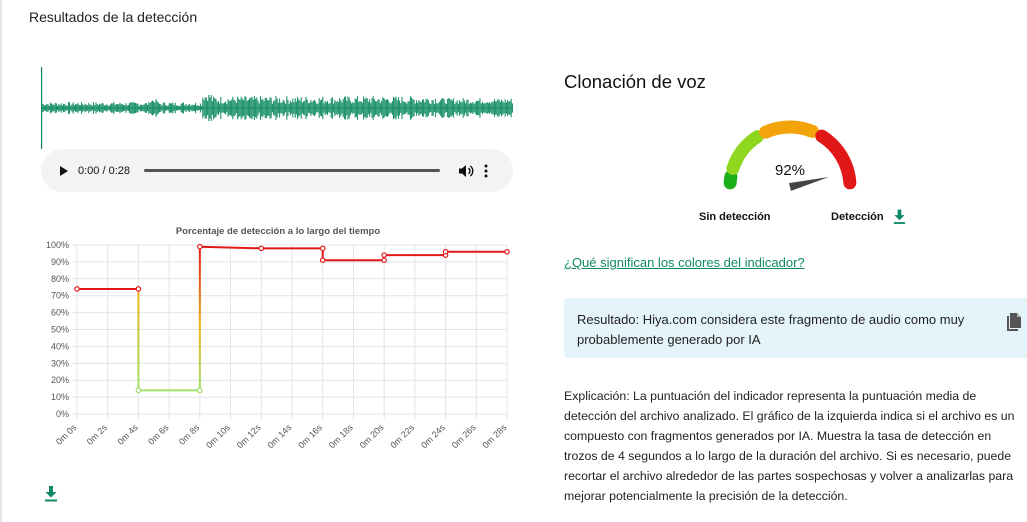 Image resolution: width=1027 pixels, height=522 pixels. What do you see at coordinates (66, 434) in the screenshot?
I see `x-tick-label: 0m 0s` at bounding box center [66, 434].